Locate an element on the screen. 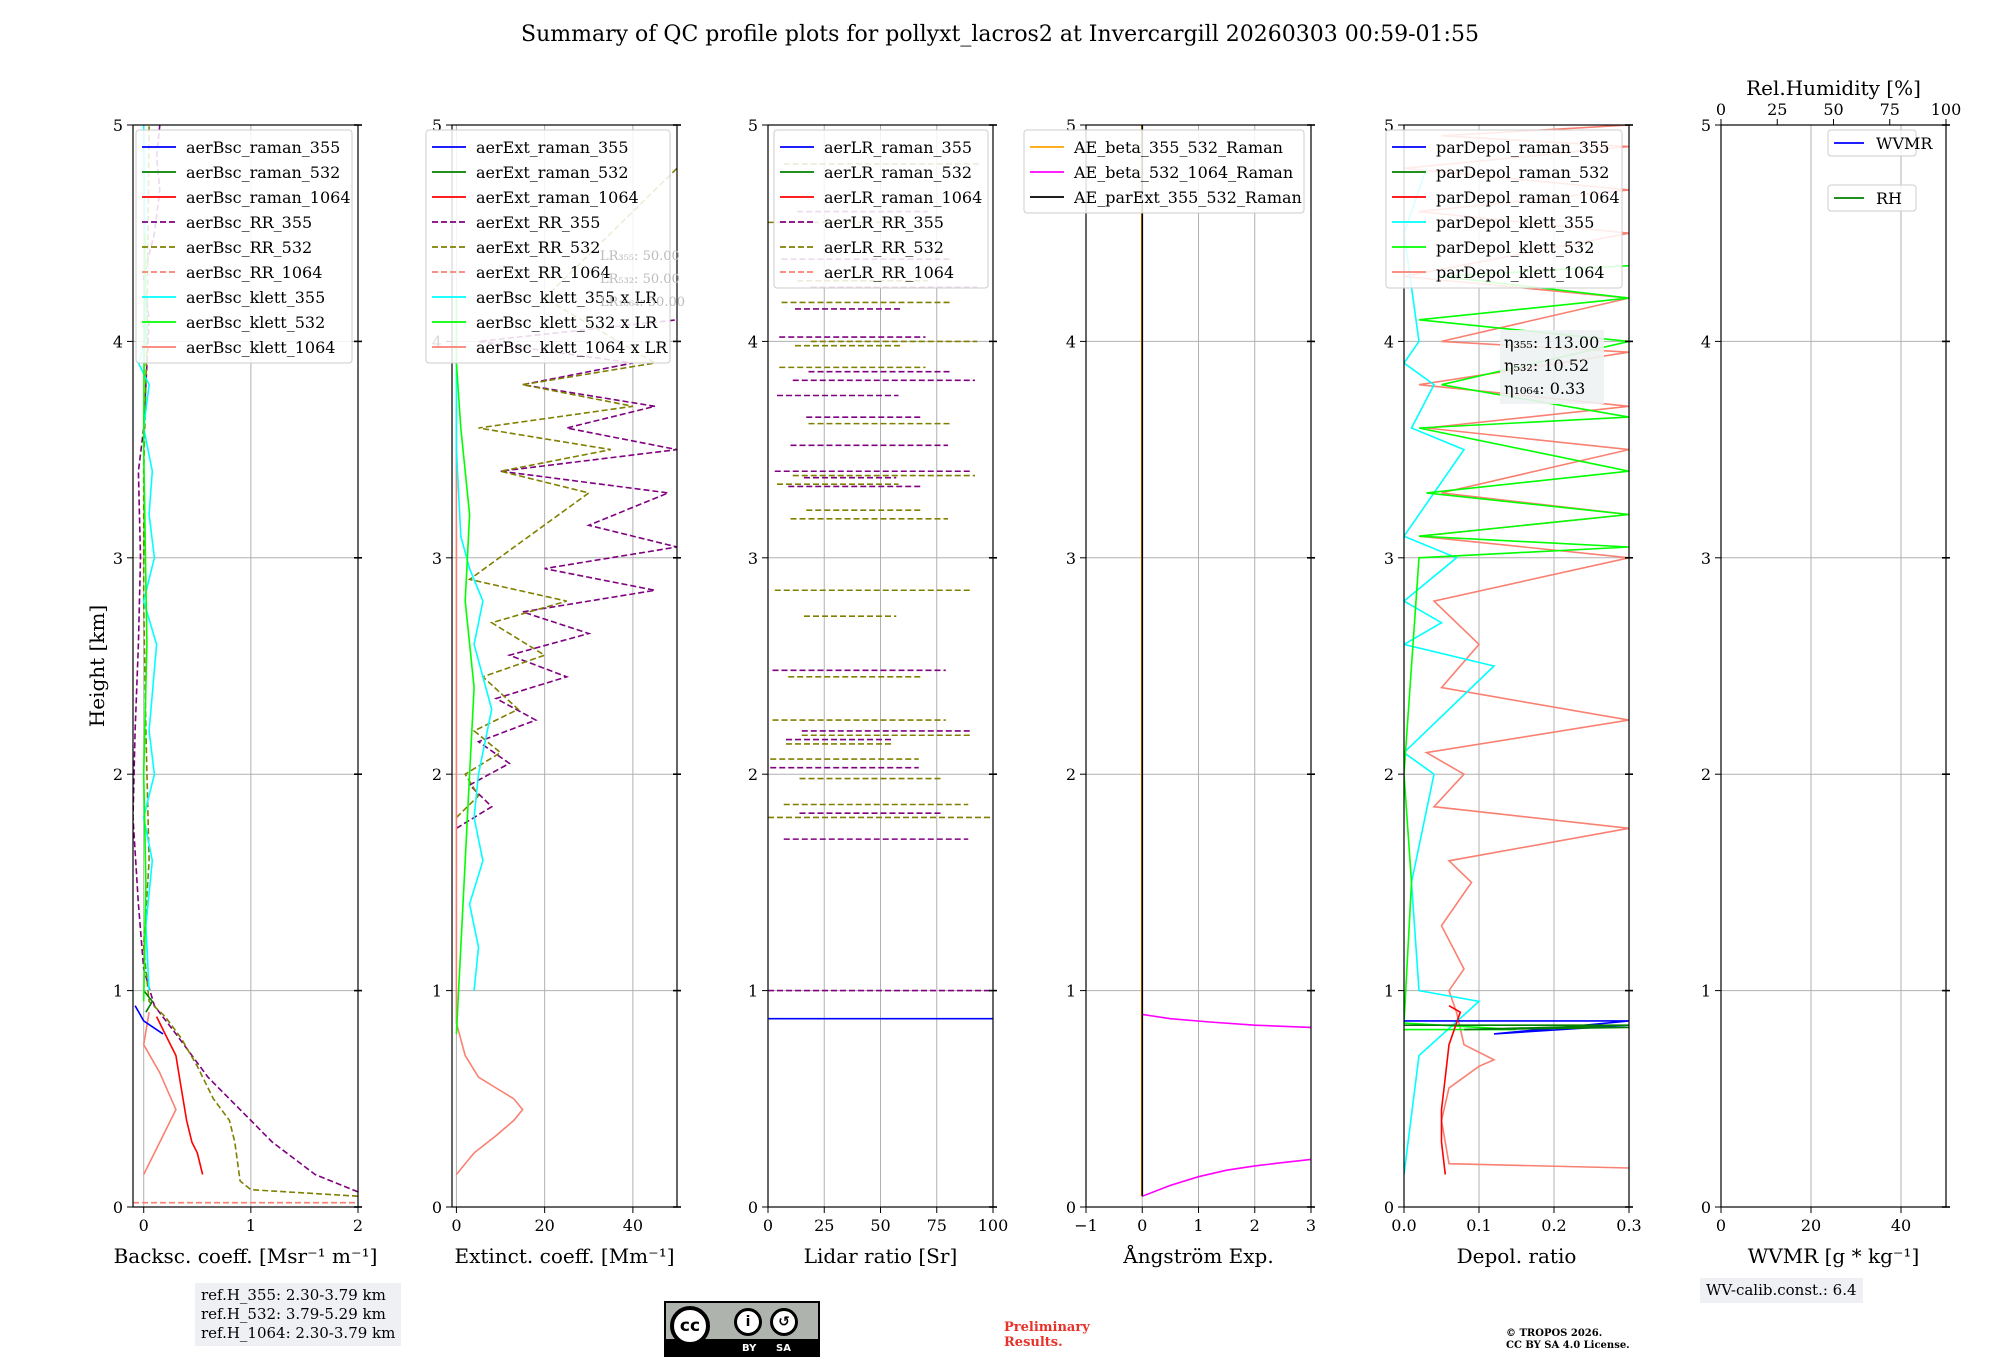 The width and height of the screenshot is (2000, 1360). x-tick-label: 3 is located at coordinates (1311, 1225).